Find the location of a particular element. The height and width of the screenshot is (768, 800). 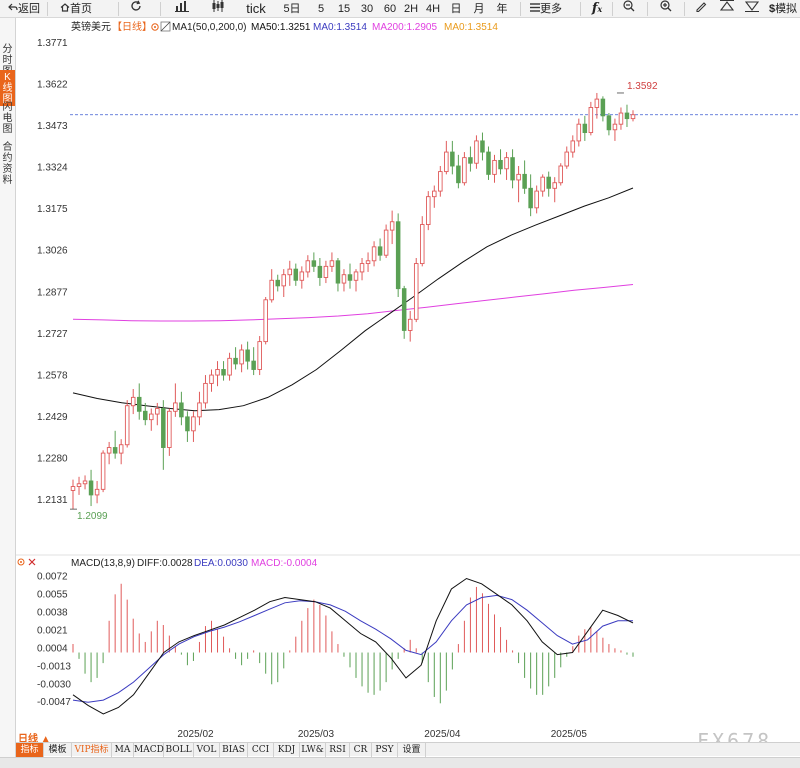

macd-def: MACD(13,8,9) is located at coordinates (103, 563).